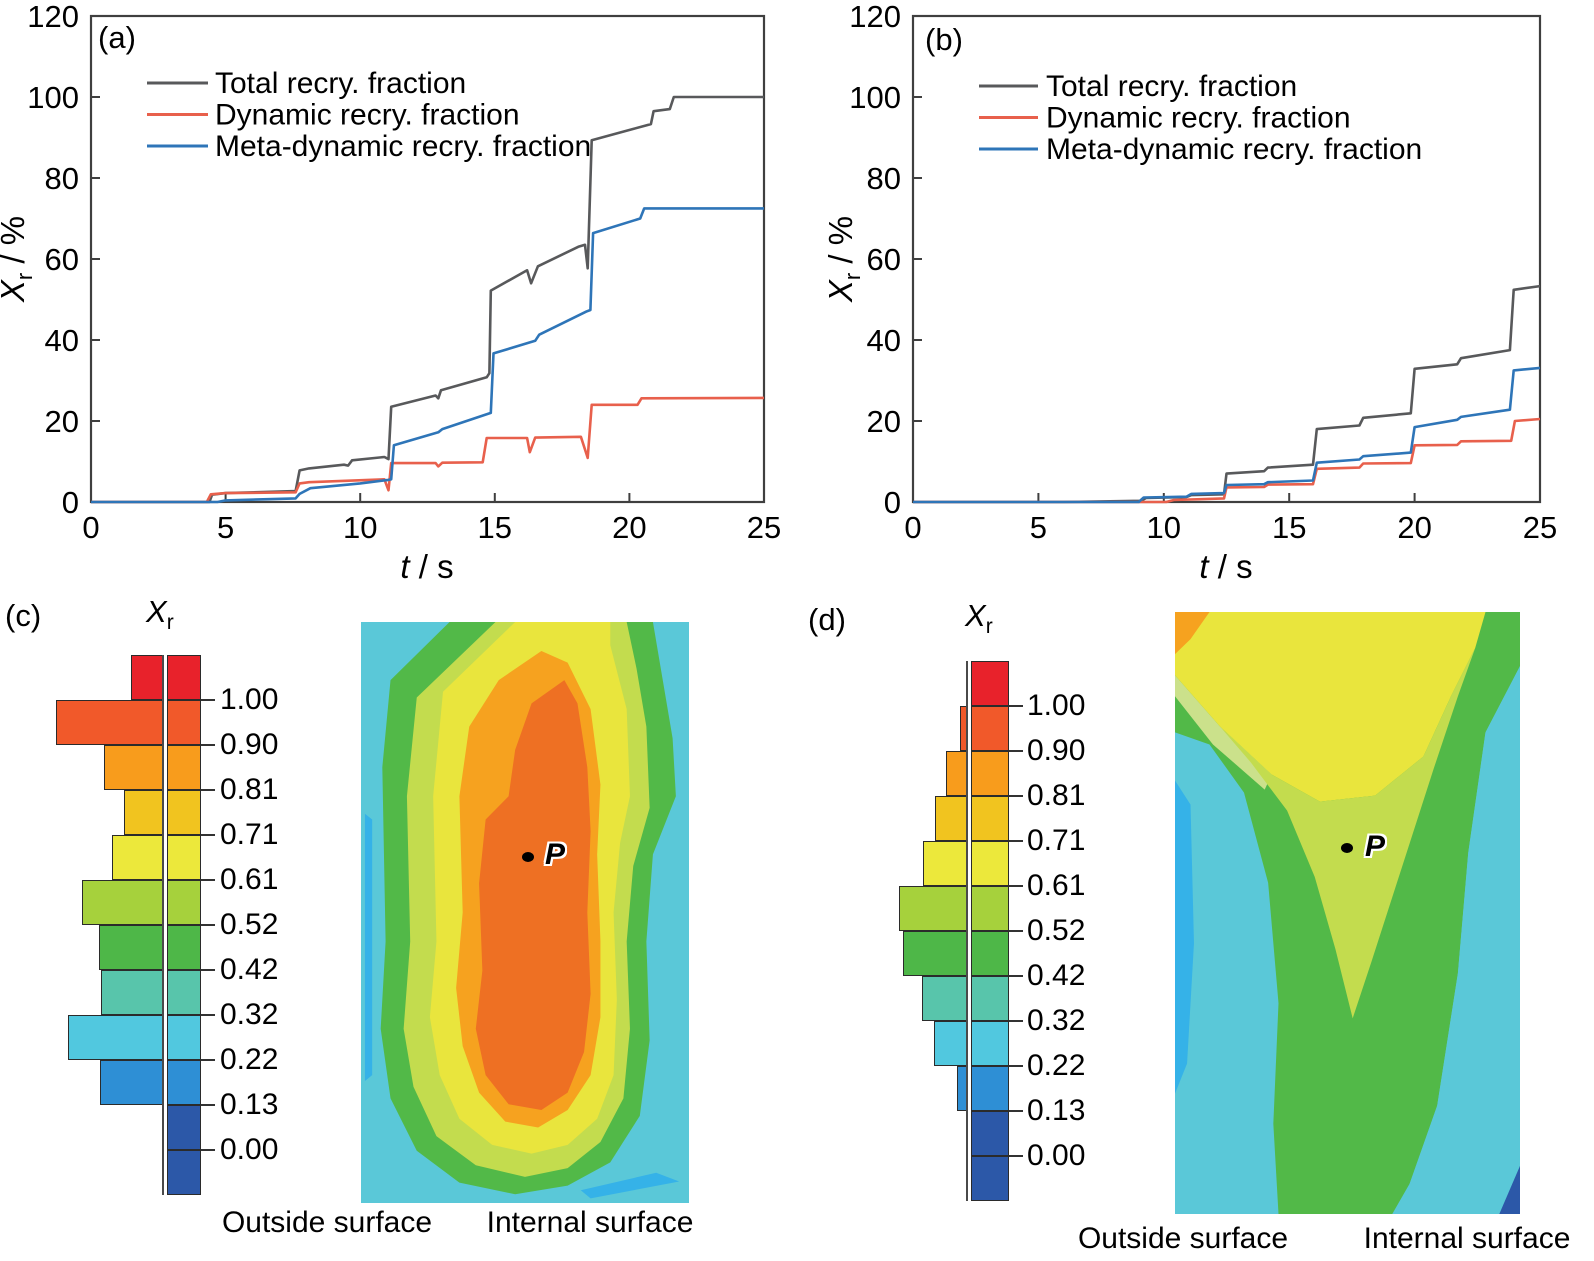 This screenshot has height=1261, width=1594. I want to click on probe-point-label-d: P, so click(1375, 846).